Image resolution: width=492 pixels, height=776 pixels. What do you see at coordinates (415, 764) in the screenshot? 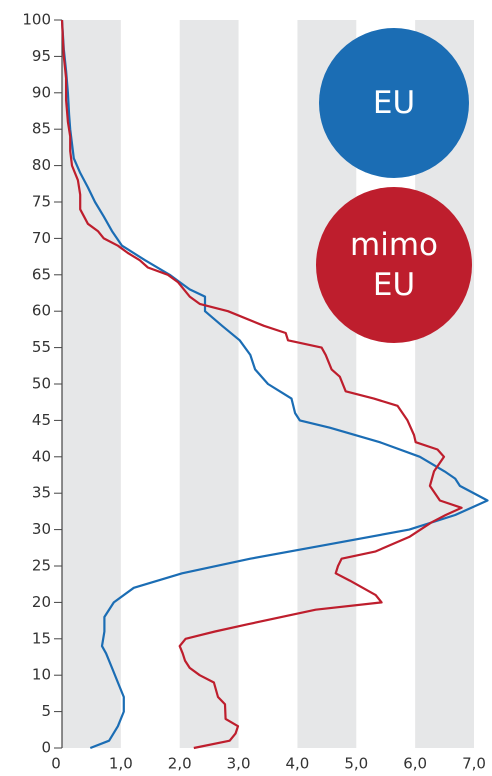
I see `x-tick-label: 6,0` at bounding box center [415, 764].